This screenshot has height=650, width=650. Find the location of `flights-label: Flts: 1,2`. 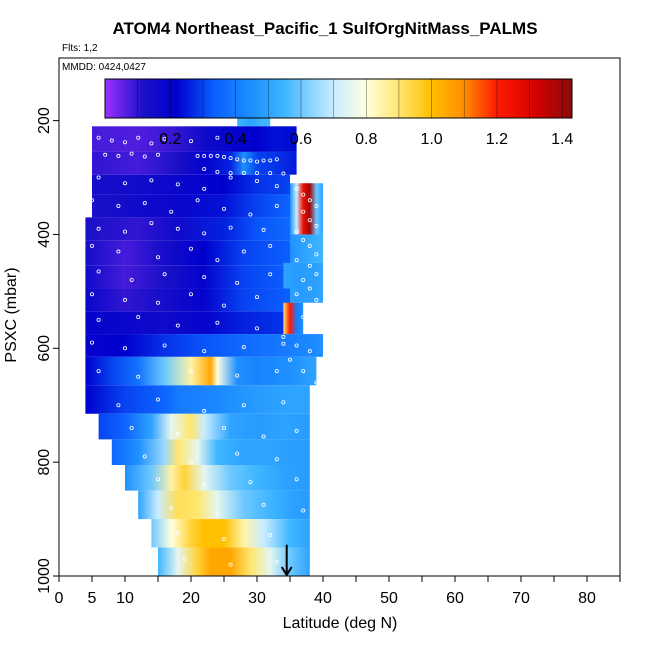

flights-label: Flts: 1,2 is located at coordinates (80, 48).